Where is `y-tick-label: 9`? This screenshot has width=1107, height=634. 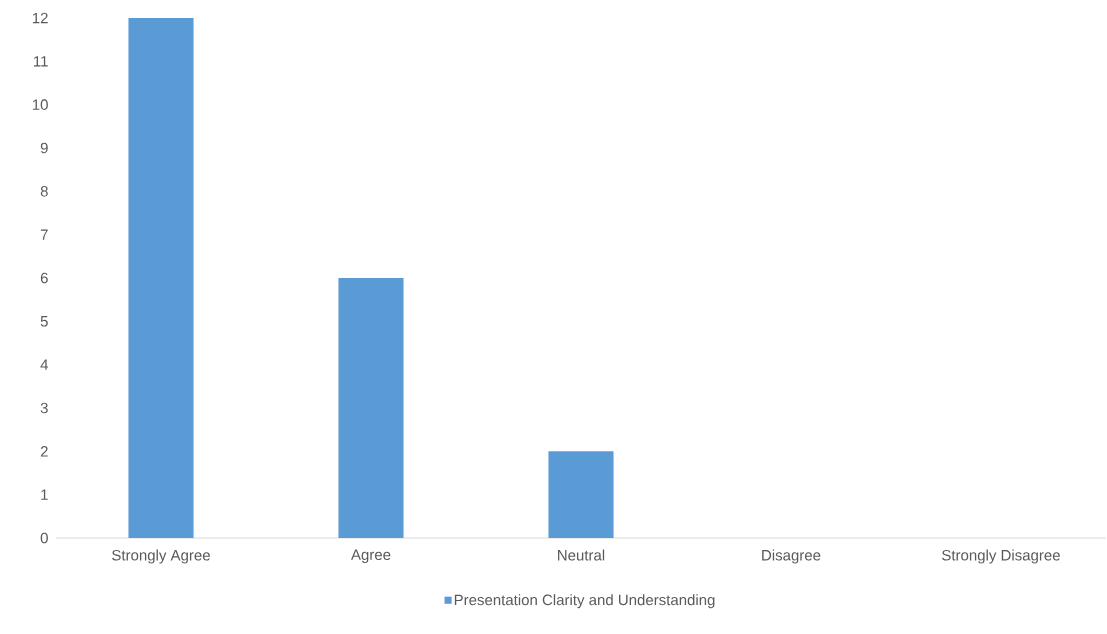
y-tick-label: 9 is located at coordinates (44, 148).